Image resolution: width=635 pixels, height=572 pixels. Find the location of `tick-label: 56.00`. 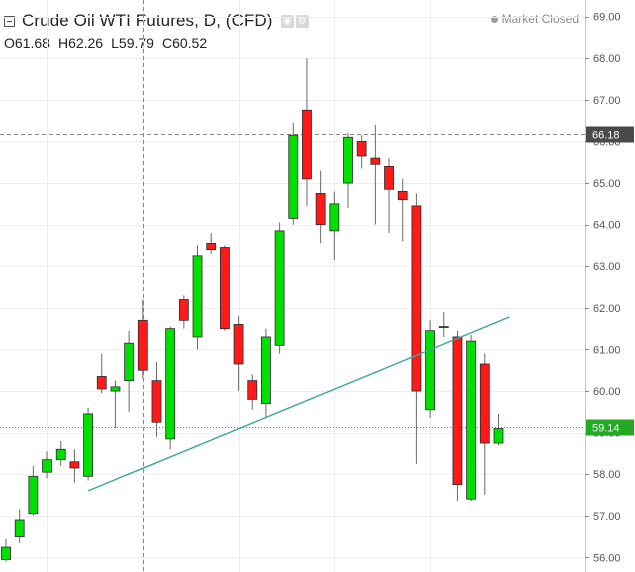

tick-label: 56.00 is located at coordinates (607, 558).